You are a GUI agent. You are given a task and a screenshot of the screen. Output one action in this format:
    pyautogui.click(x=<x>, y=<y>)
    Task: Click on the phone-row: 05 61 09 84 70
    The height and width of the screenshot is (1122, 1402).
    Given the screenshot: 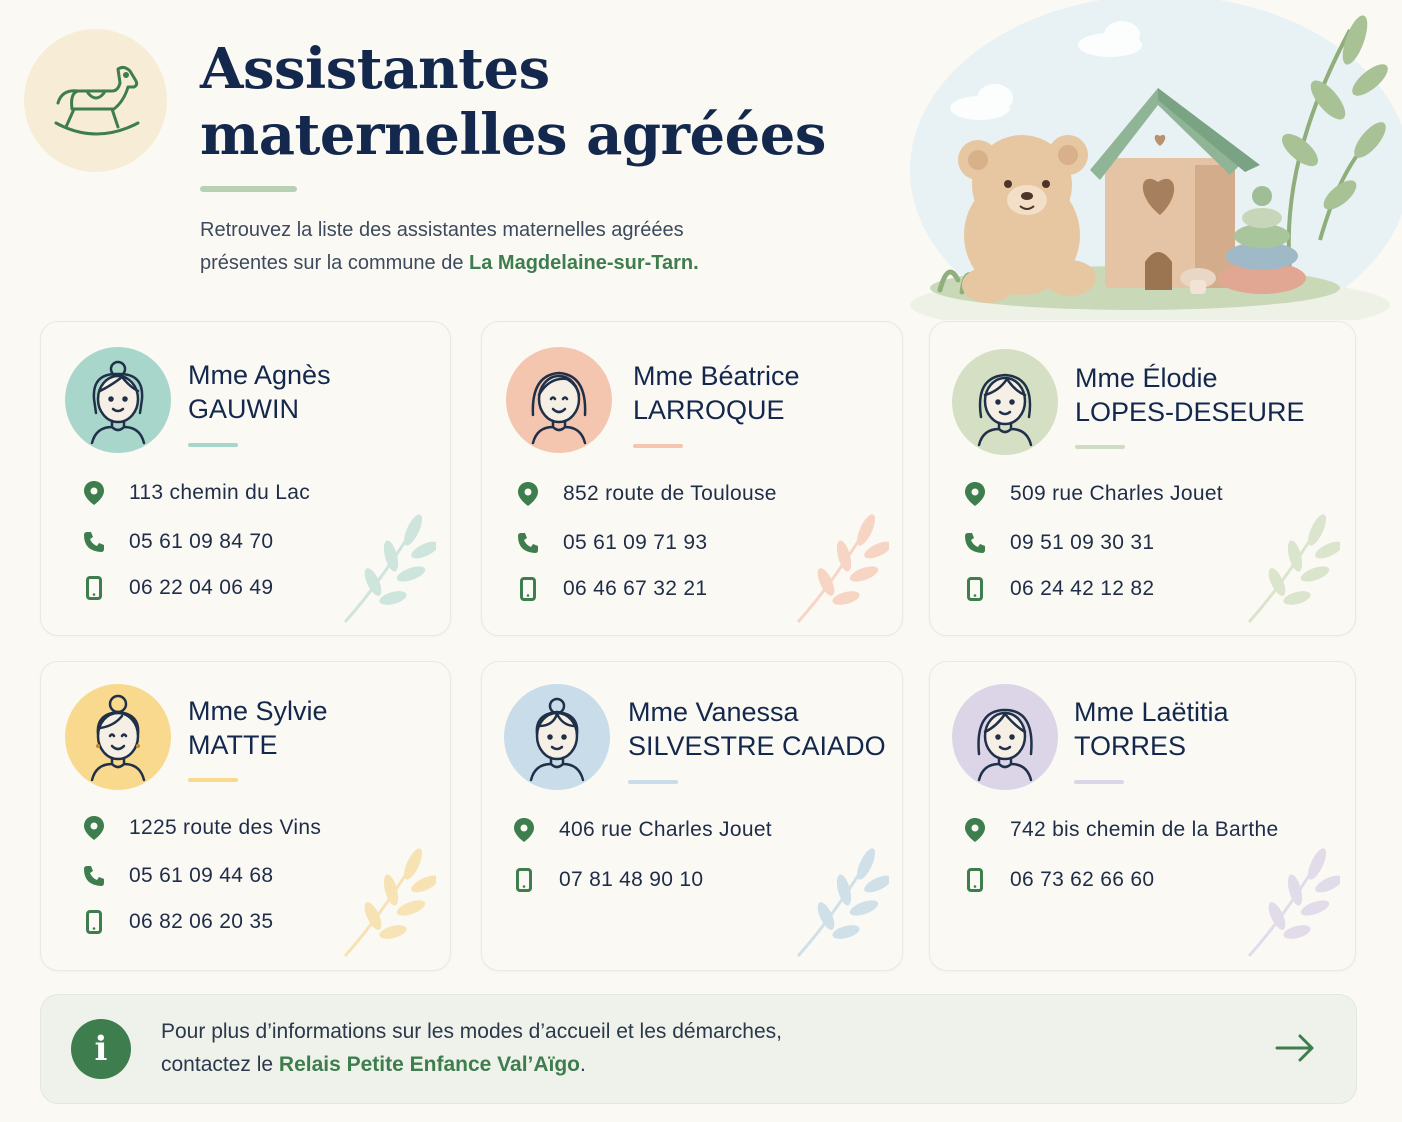 What is the action you would take?
    pyautogui.click(x=178, y=542)
    